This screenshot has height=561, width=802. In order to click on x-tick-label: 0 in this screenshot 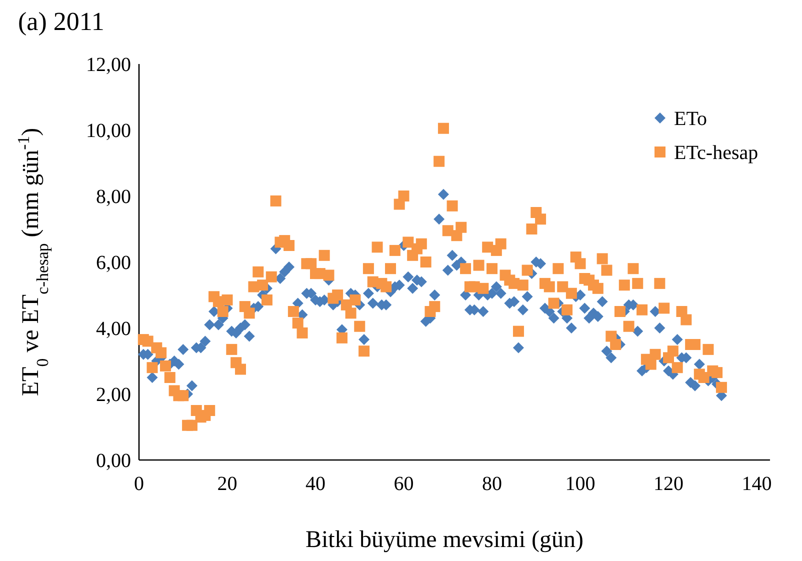, I will do `click(139, 484)`.